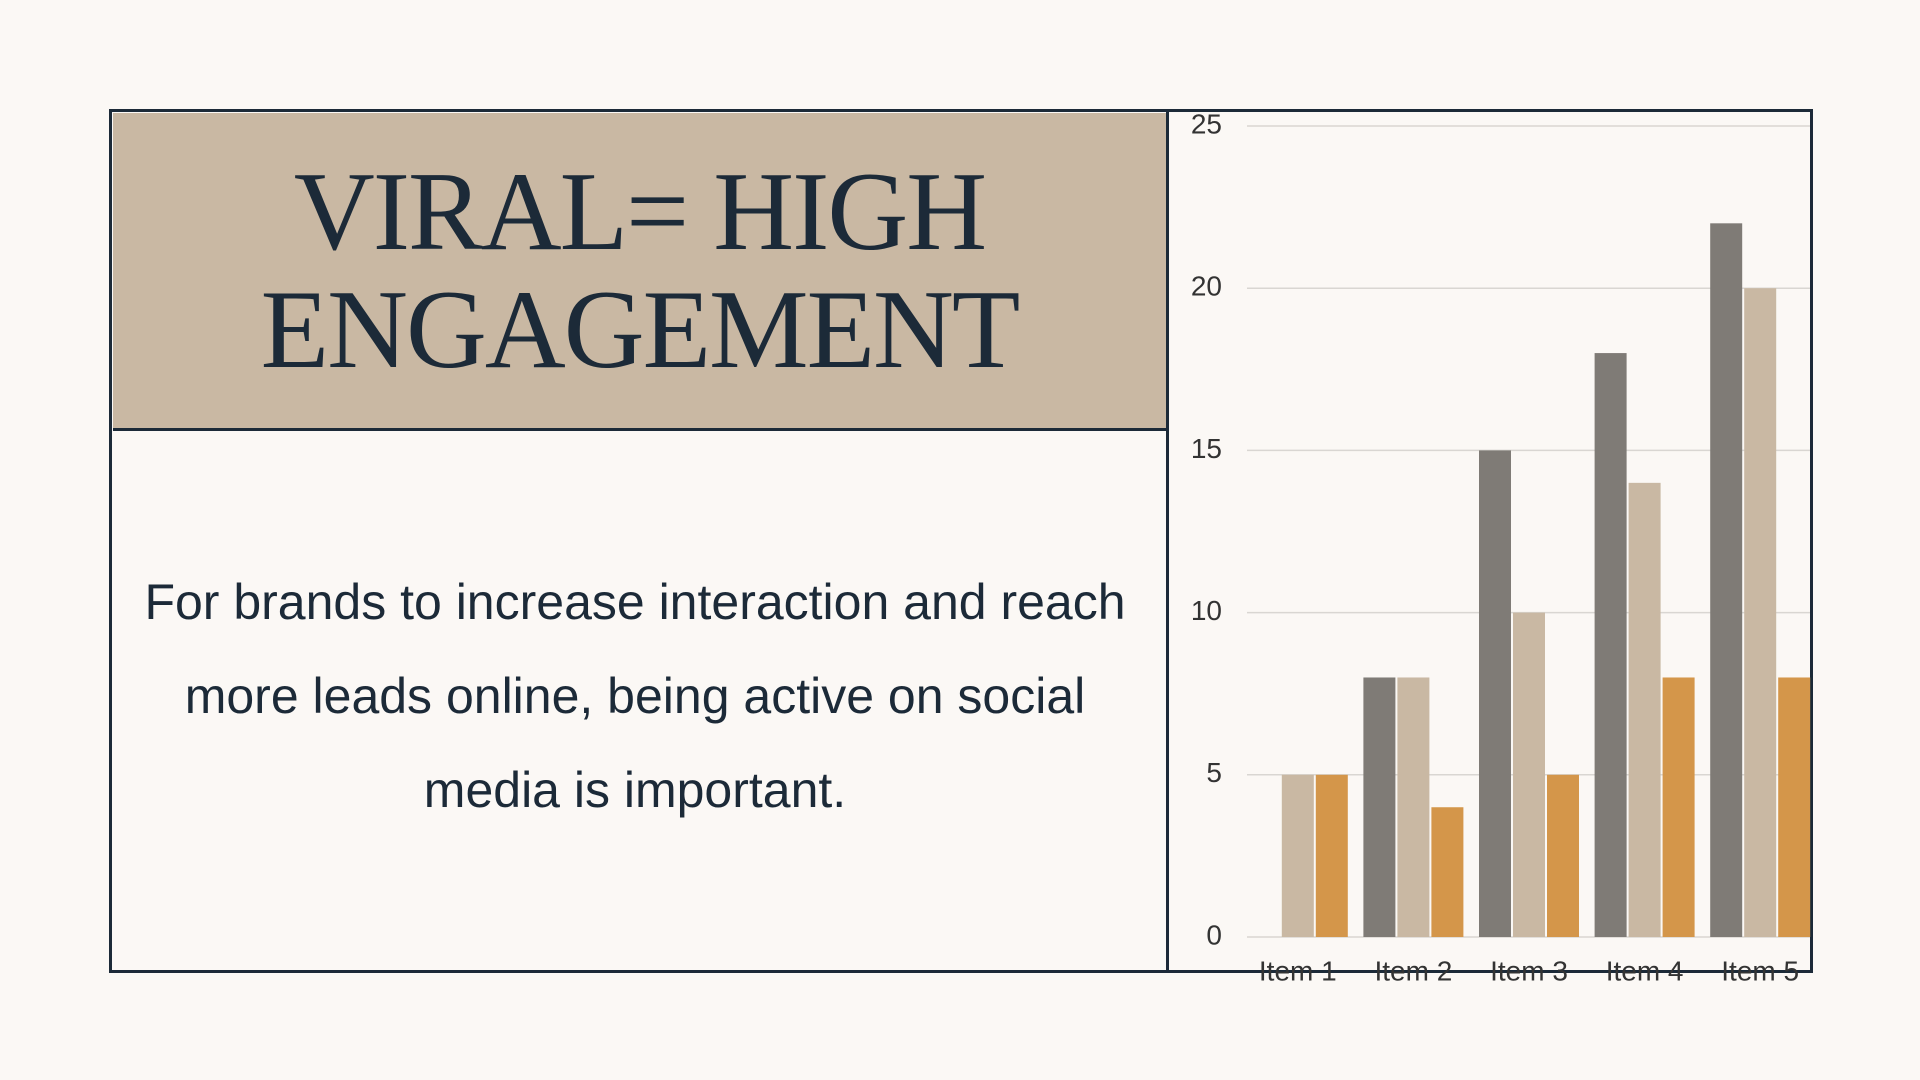 The image size is (1920, 1080). Describe the element at coordinates (1413, 970) in the screenshot. I see `x-tick-label: Item 2` at that location.